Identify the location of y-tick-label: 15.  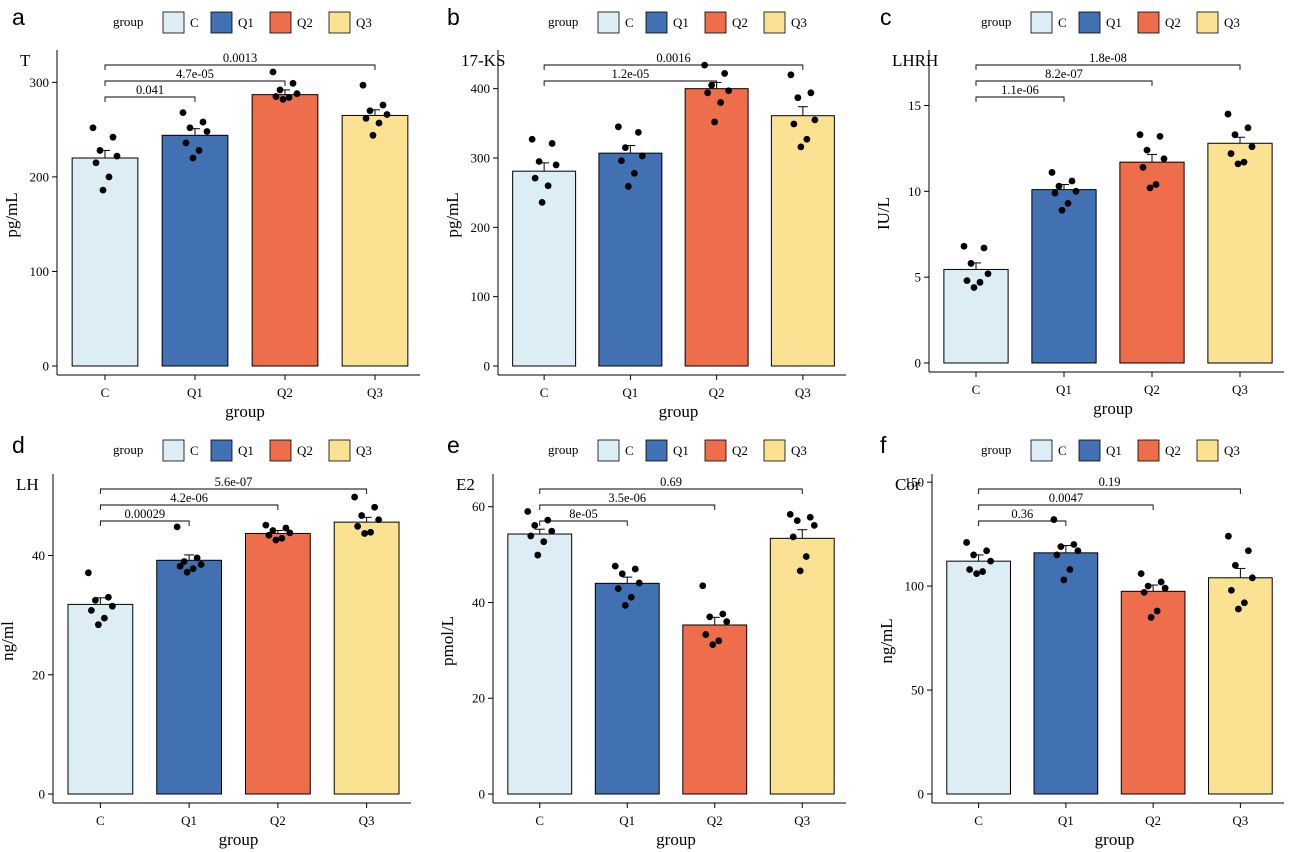
(914, 105).